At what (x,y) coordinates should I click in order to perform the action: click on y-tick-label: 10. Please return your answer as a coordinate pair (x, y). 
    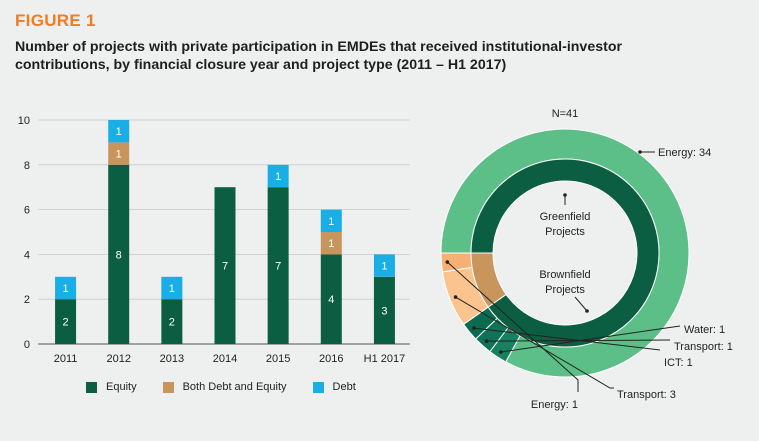
    Looking at the image, I should click on (24, 121).